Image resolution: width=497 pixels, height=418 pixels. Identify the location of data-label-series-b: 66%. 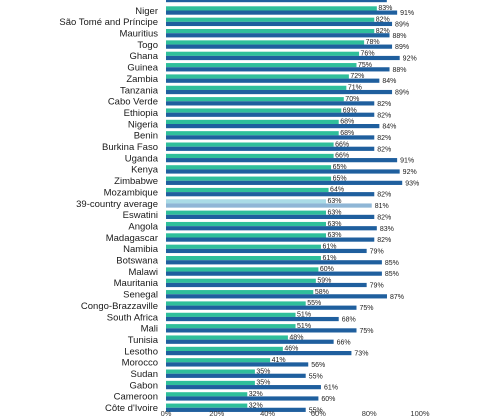
(344, 342).